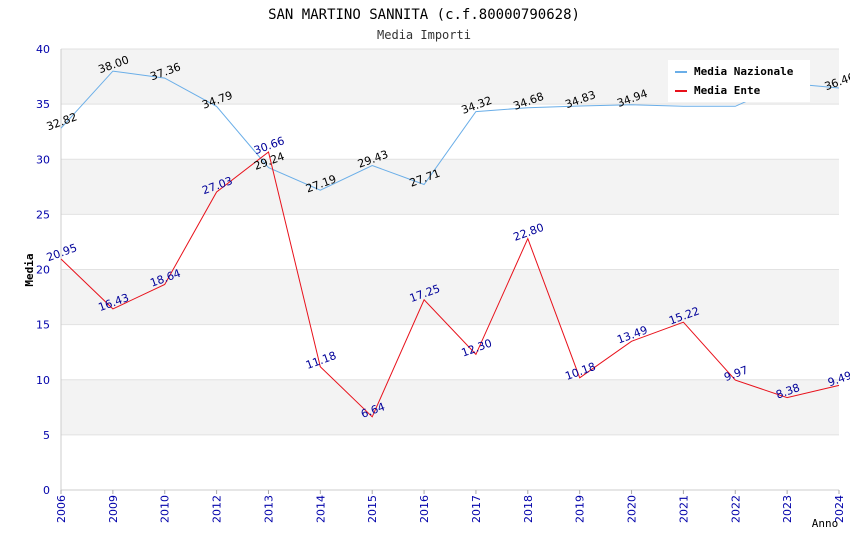 This screenshot has height=550, width=850. I want to click on x-tick-label: 2013, so click(268, 509).